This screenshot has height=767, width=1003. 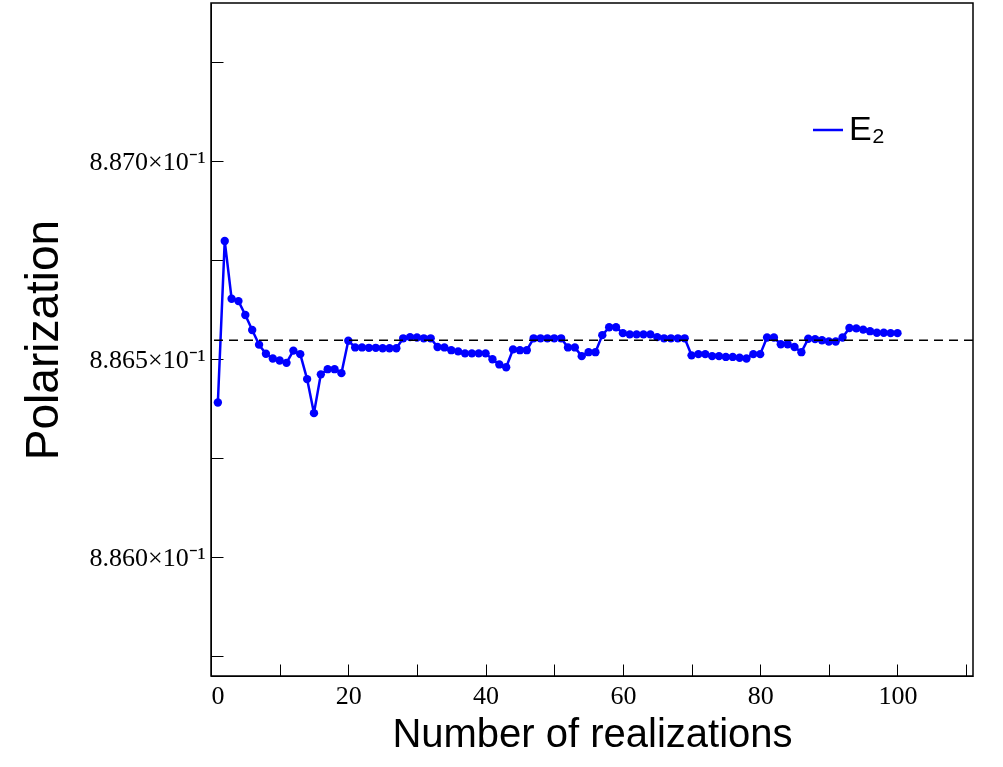 What do you see at coordinates (348, 695) in the screenshot?
I see `x-tick-label: 20` at bounding box center [348, 695].